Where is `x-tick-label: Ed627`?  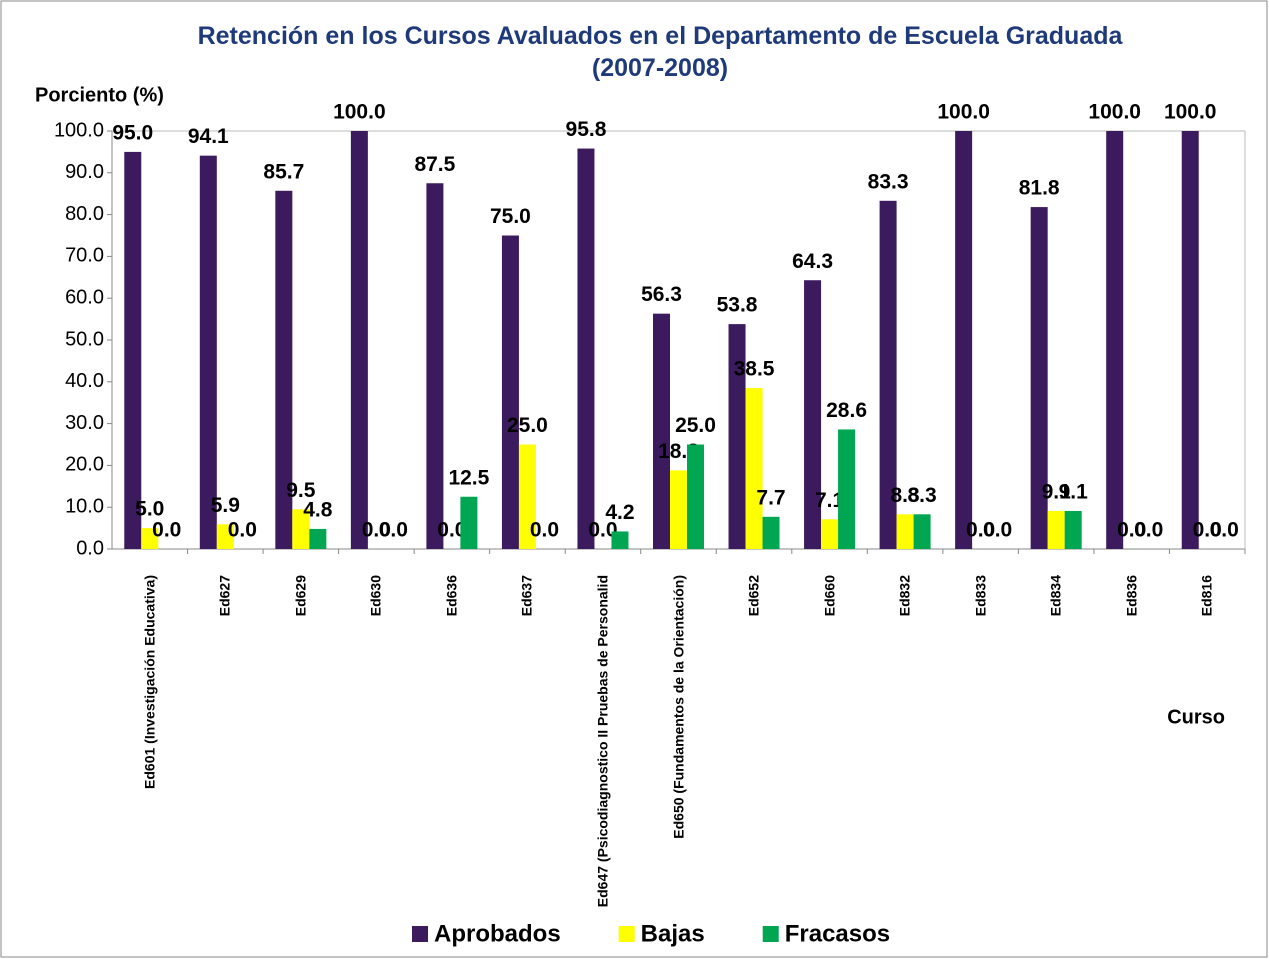
x-tick-label: Ed627 is located at coordinates (224, 596).